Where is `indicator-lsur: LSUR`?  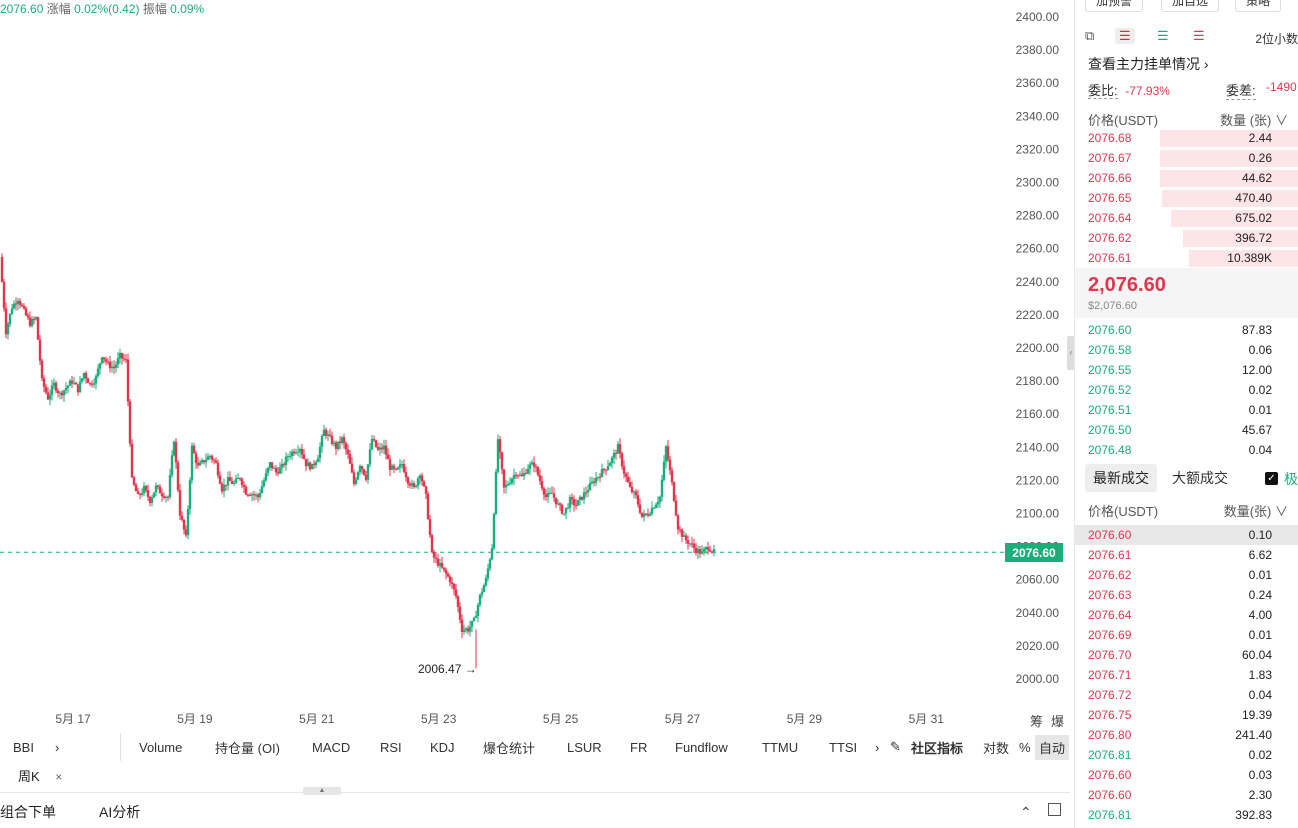
indicator-lsur: LSUR is located at coordinates (584, 747).